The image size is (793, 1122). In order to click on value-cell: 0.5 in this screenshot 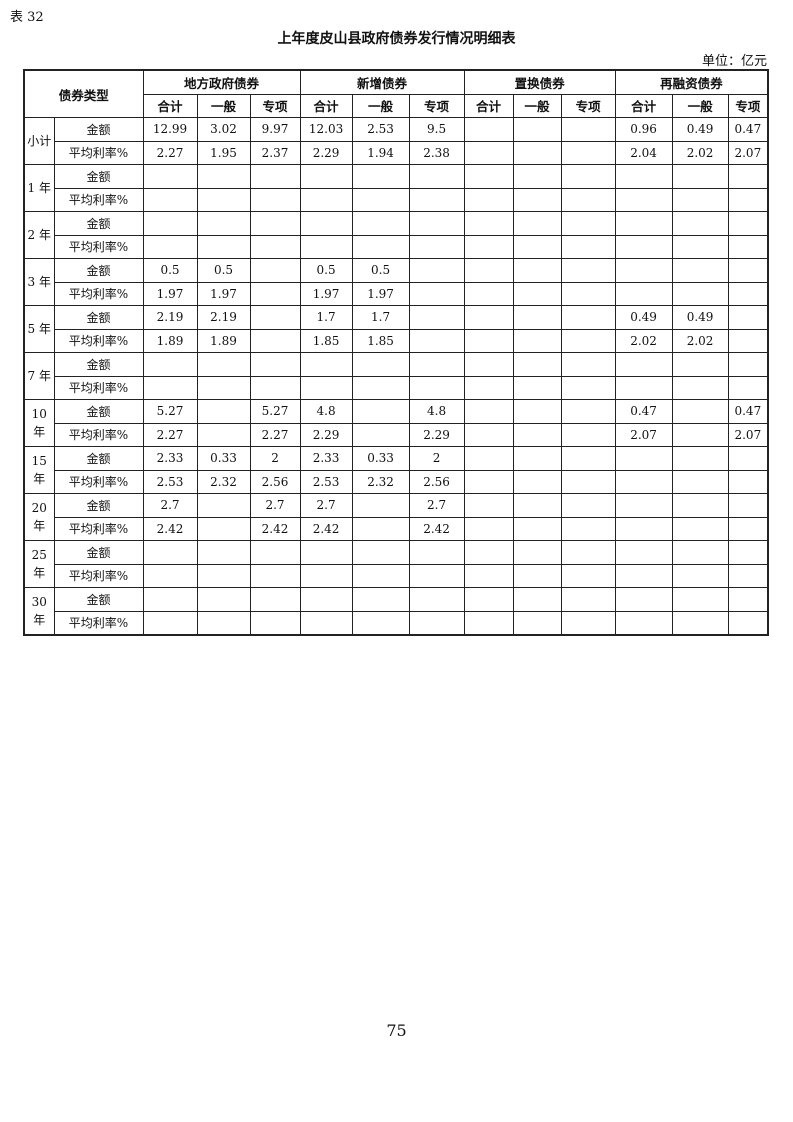, I will do `click(380, 270)`.